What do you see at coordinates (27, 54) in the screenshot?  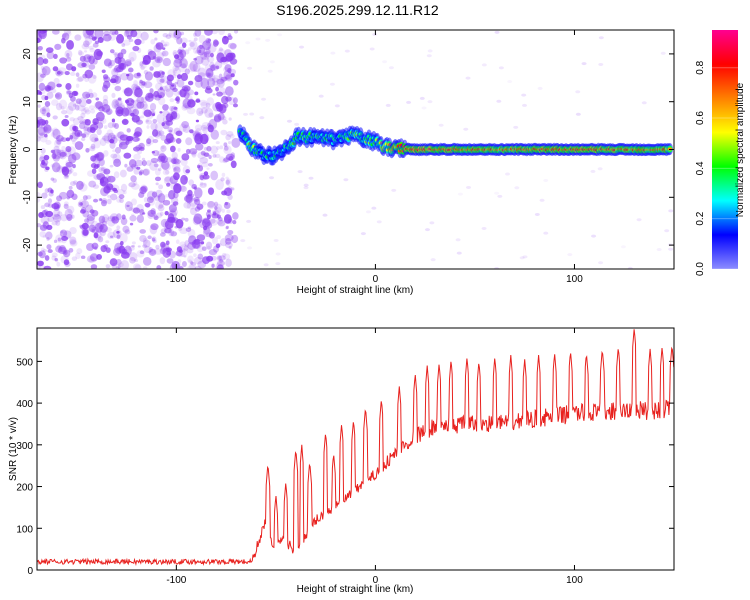 I see `y-tick-label: 20` at bounding box center [27, 54].